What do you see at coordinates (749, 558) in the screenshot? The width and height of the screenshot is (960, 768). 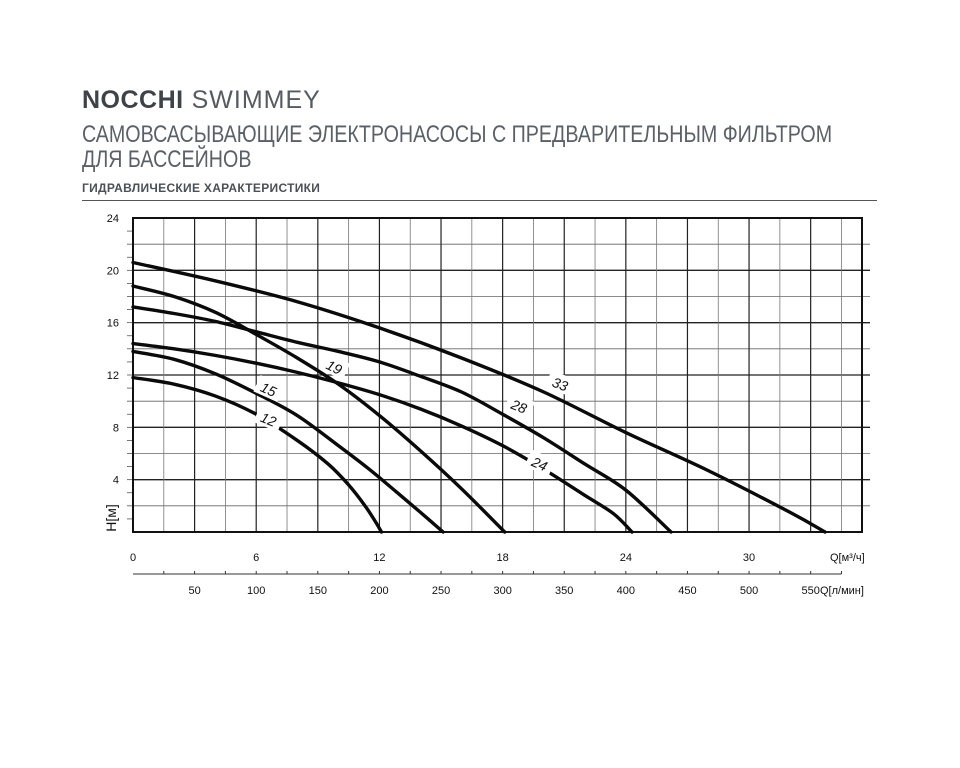 I see `x-tick-label: 30` at bounding box center [749, 558].